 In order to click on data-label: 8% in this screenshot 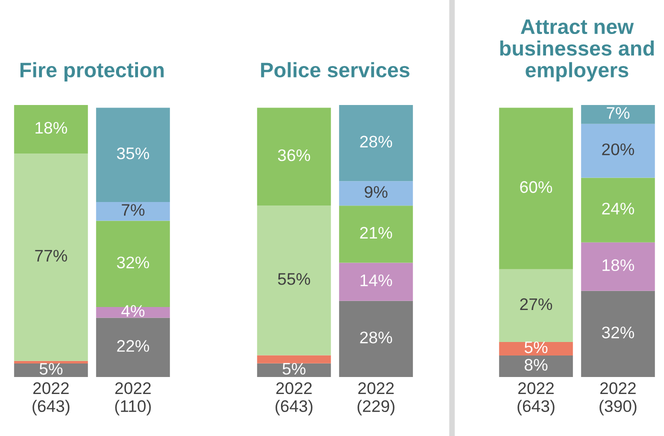, I will do `click(536, 364)`.